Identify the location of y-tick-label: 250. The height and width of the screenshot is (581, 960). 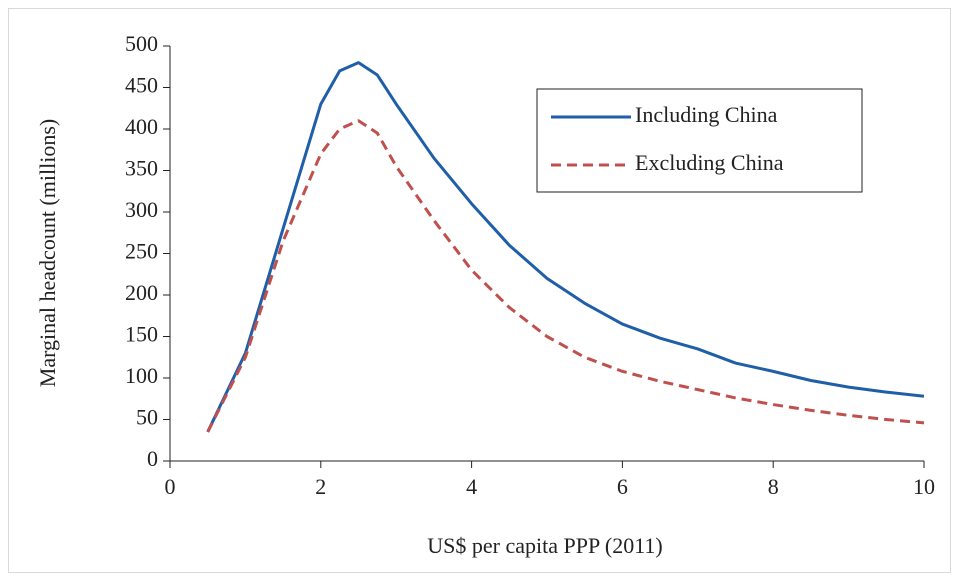
(141, 251).